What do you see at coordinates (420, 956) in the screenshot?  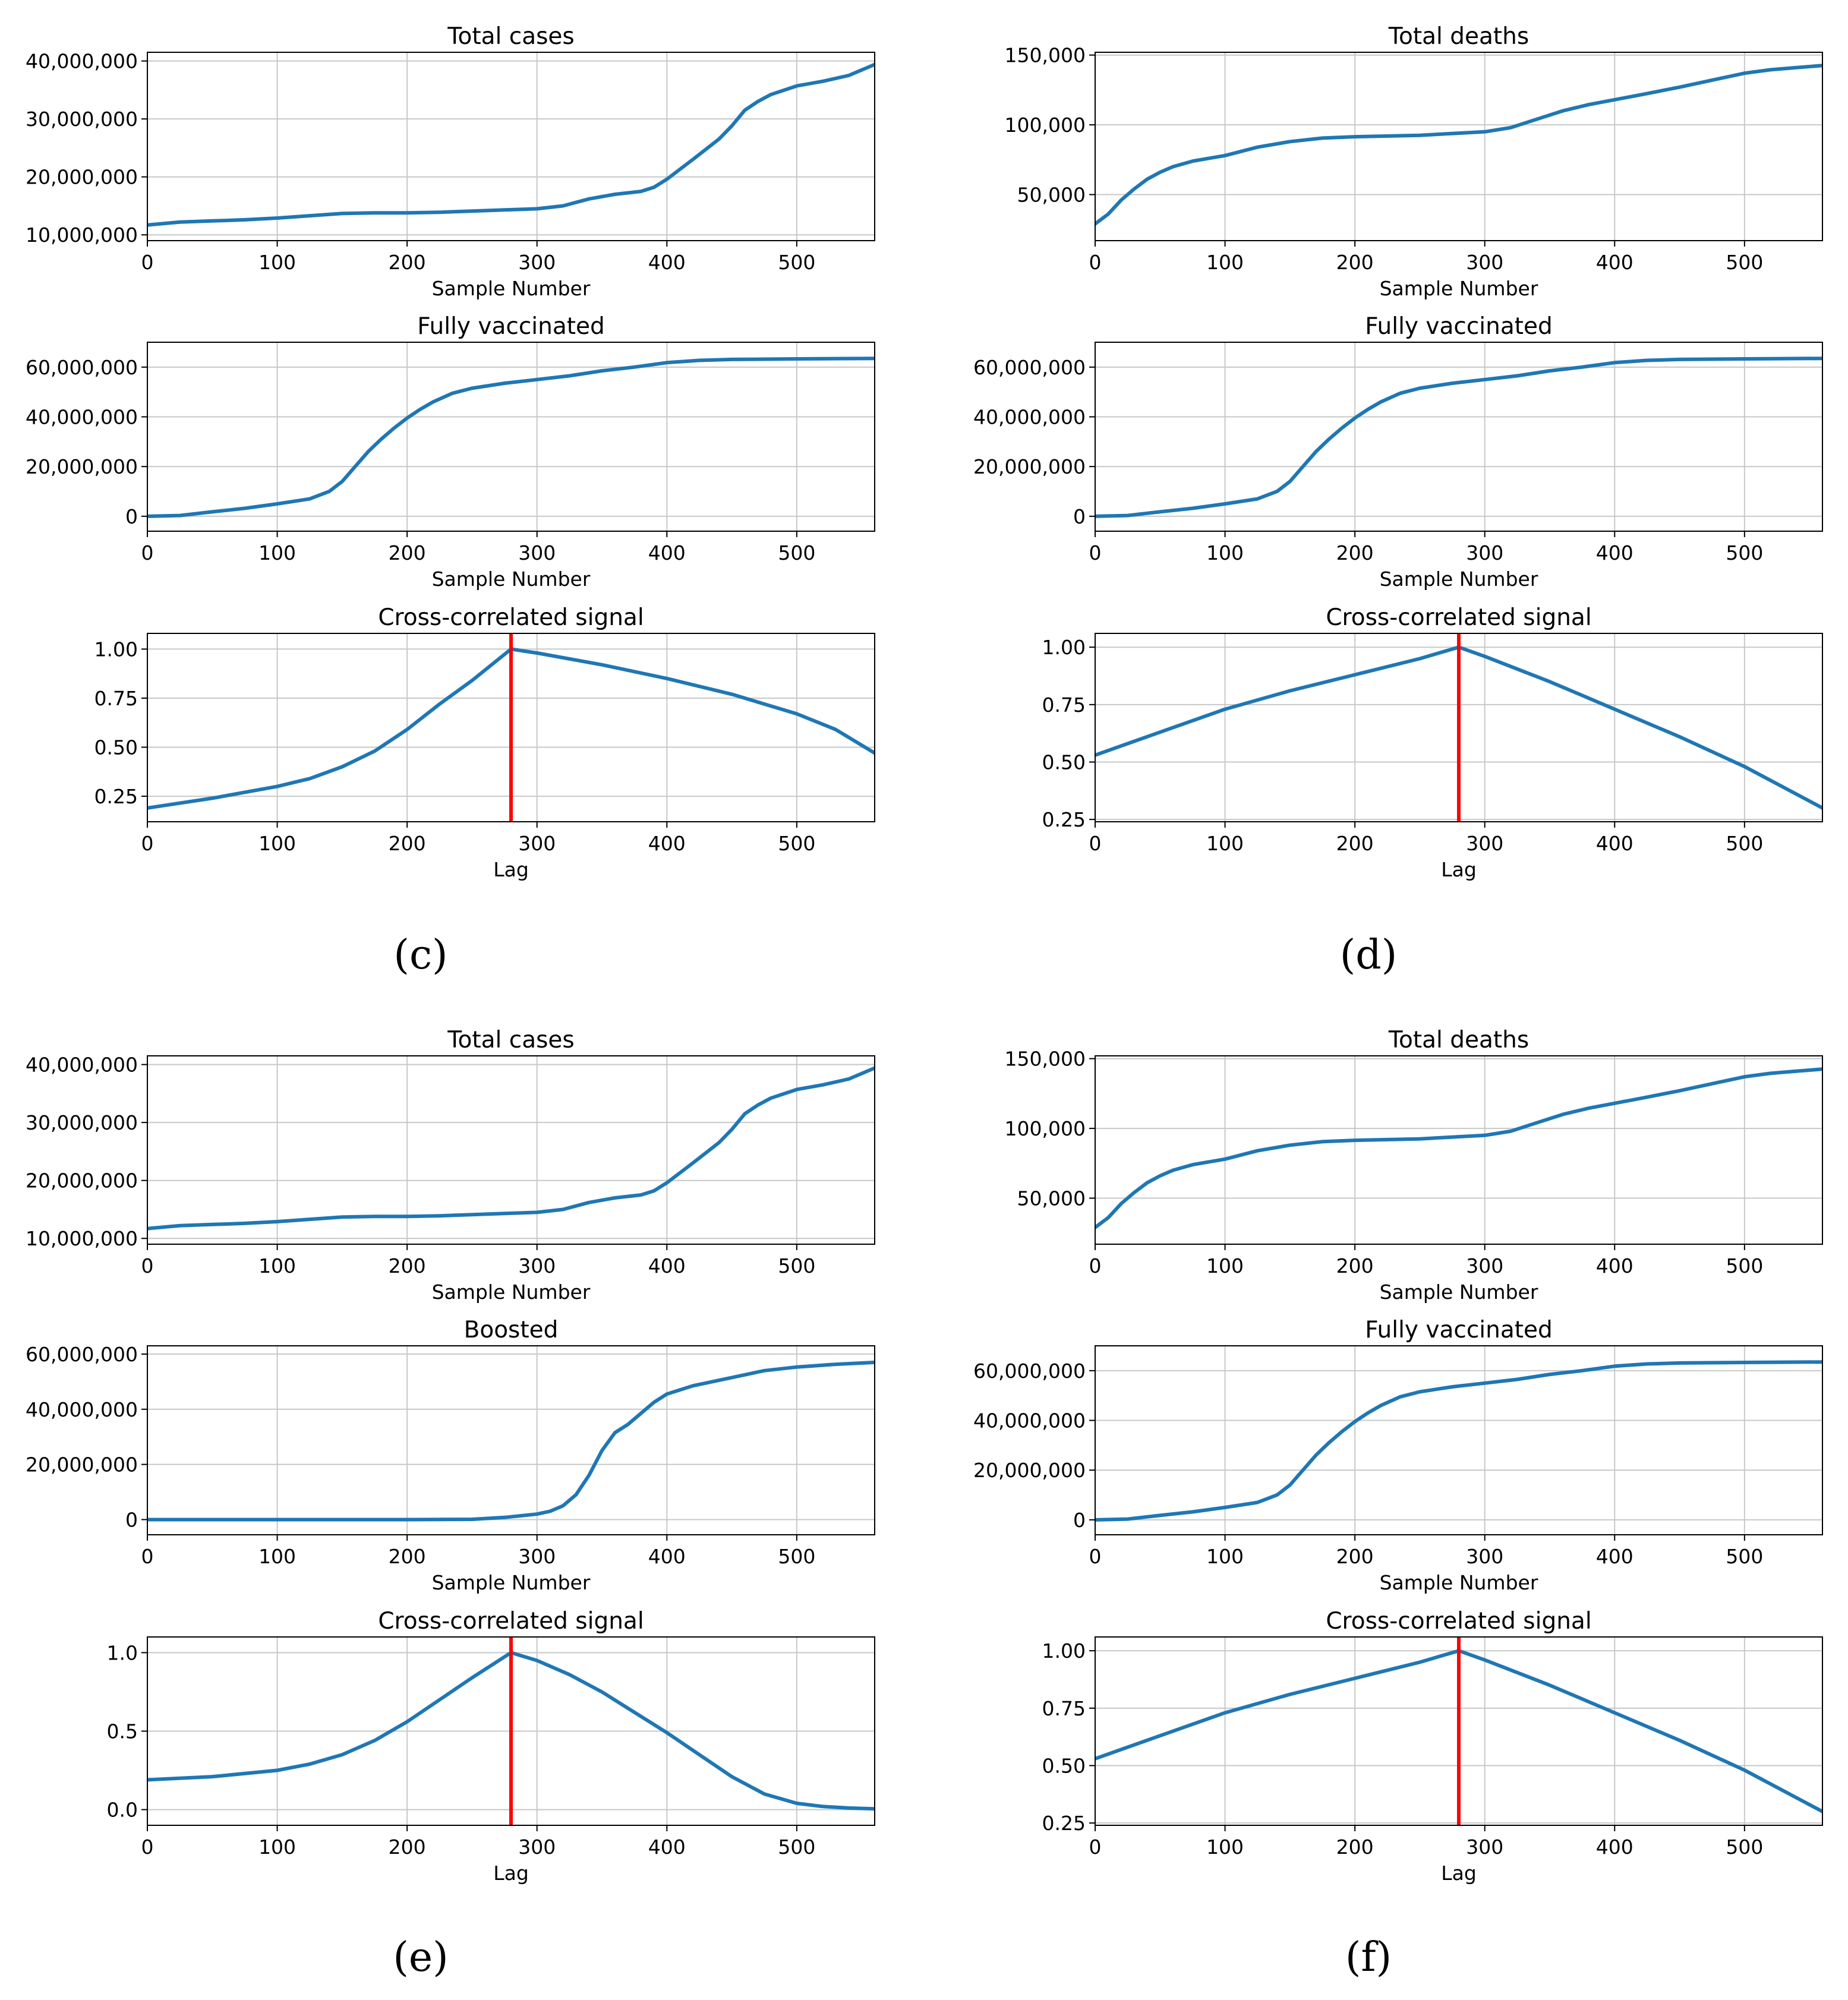 I see `panel-label-c: (c)` at bounding box center [420, 956].